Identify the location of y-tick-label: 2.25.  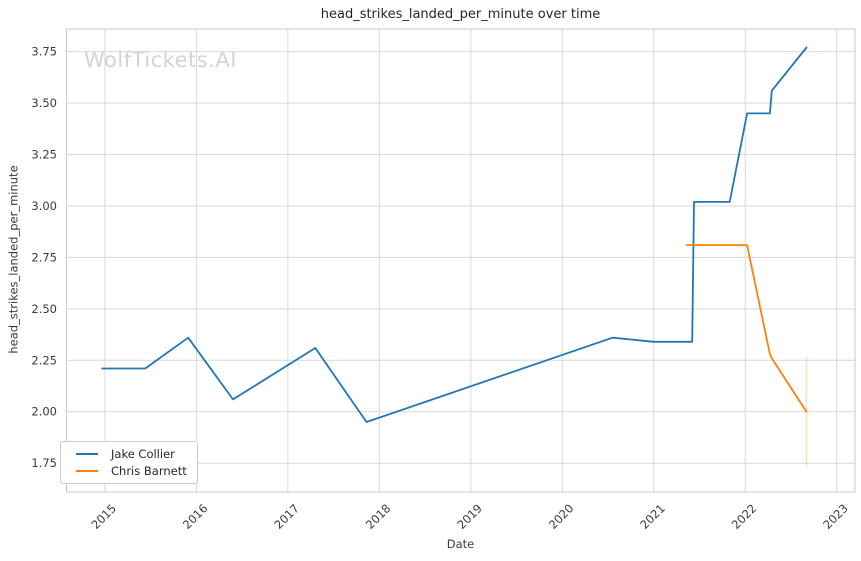
(44, 360).